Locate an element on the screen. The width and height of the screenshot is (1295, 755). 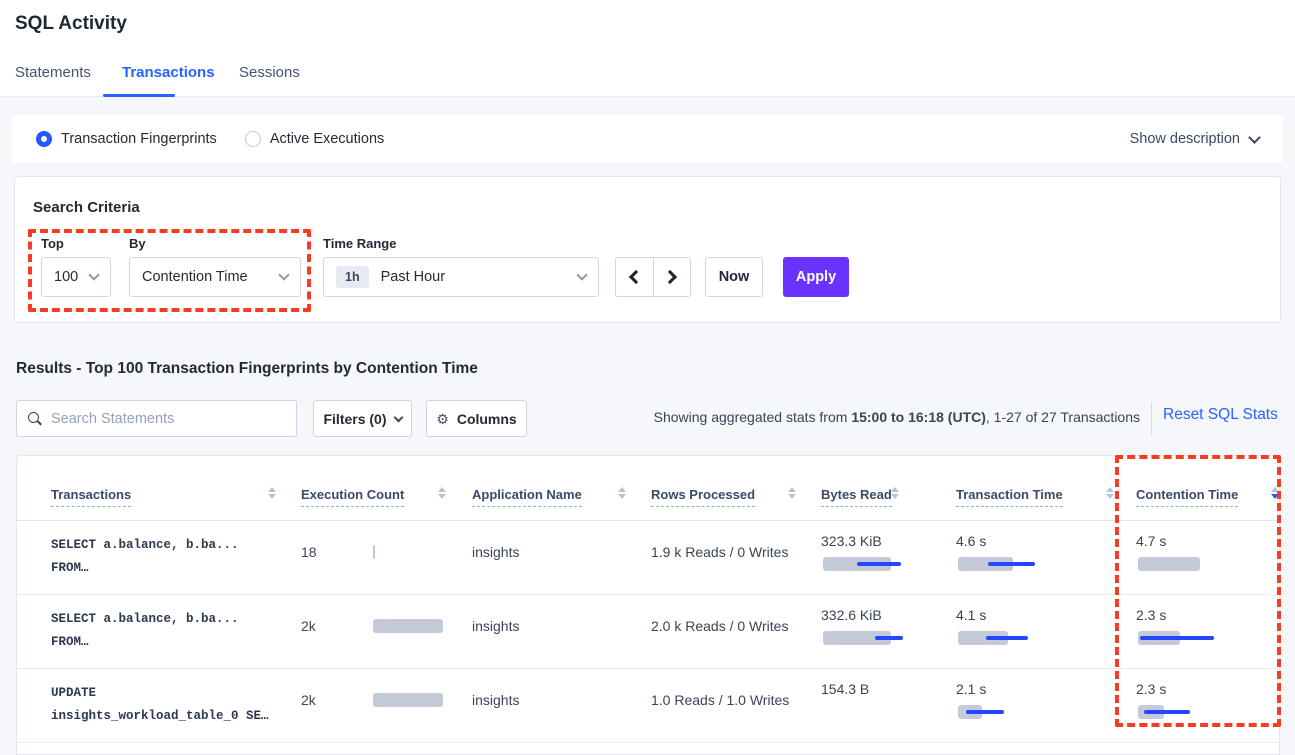
previous-time-button is located at coordinates (635, 277).